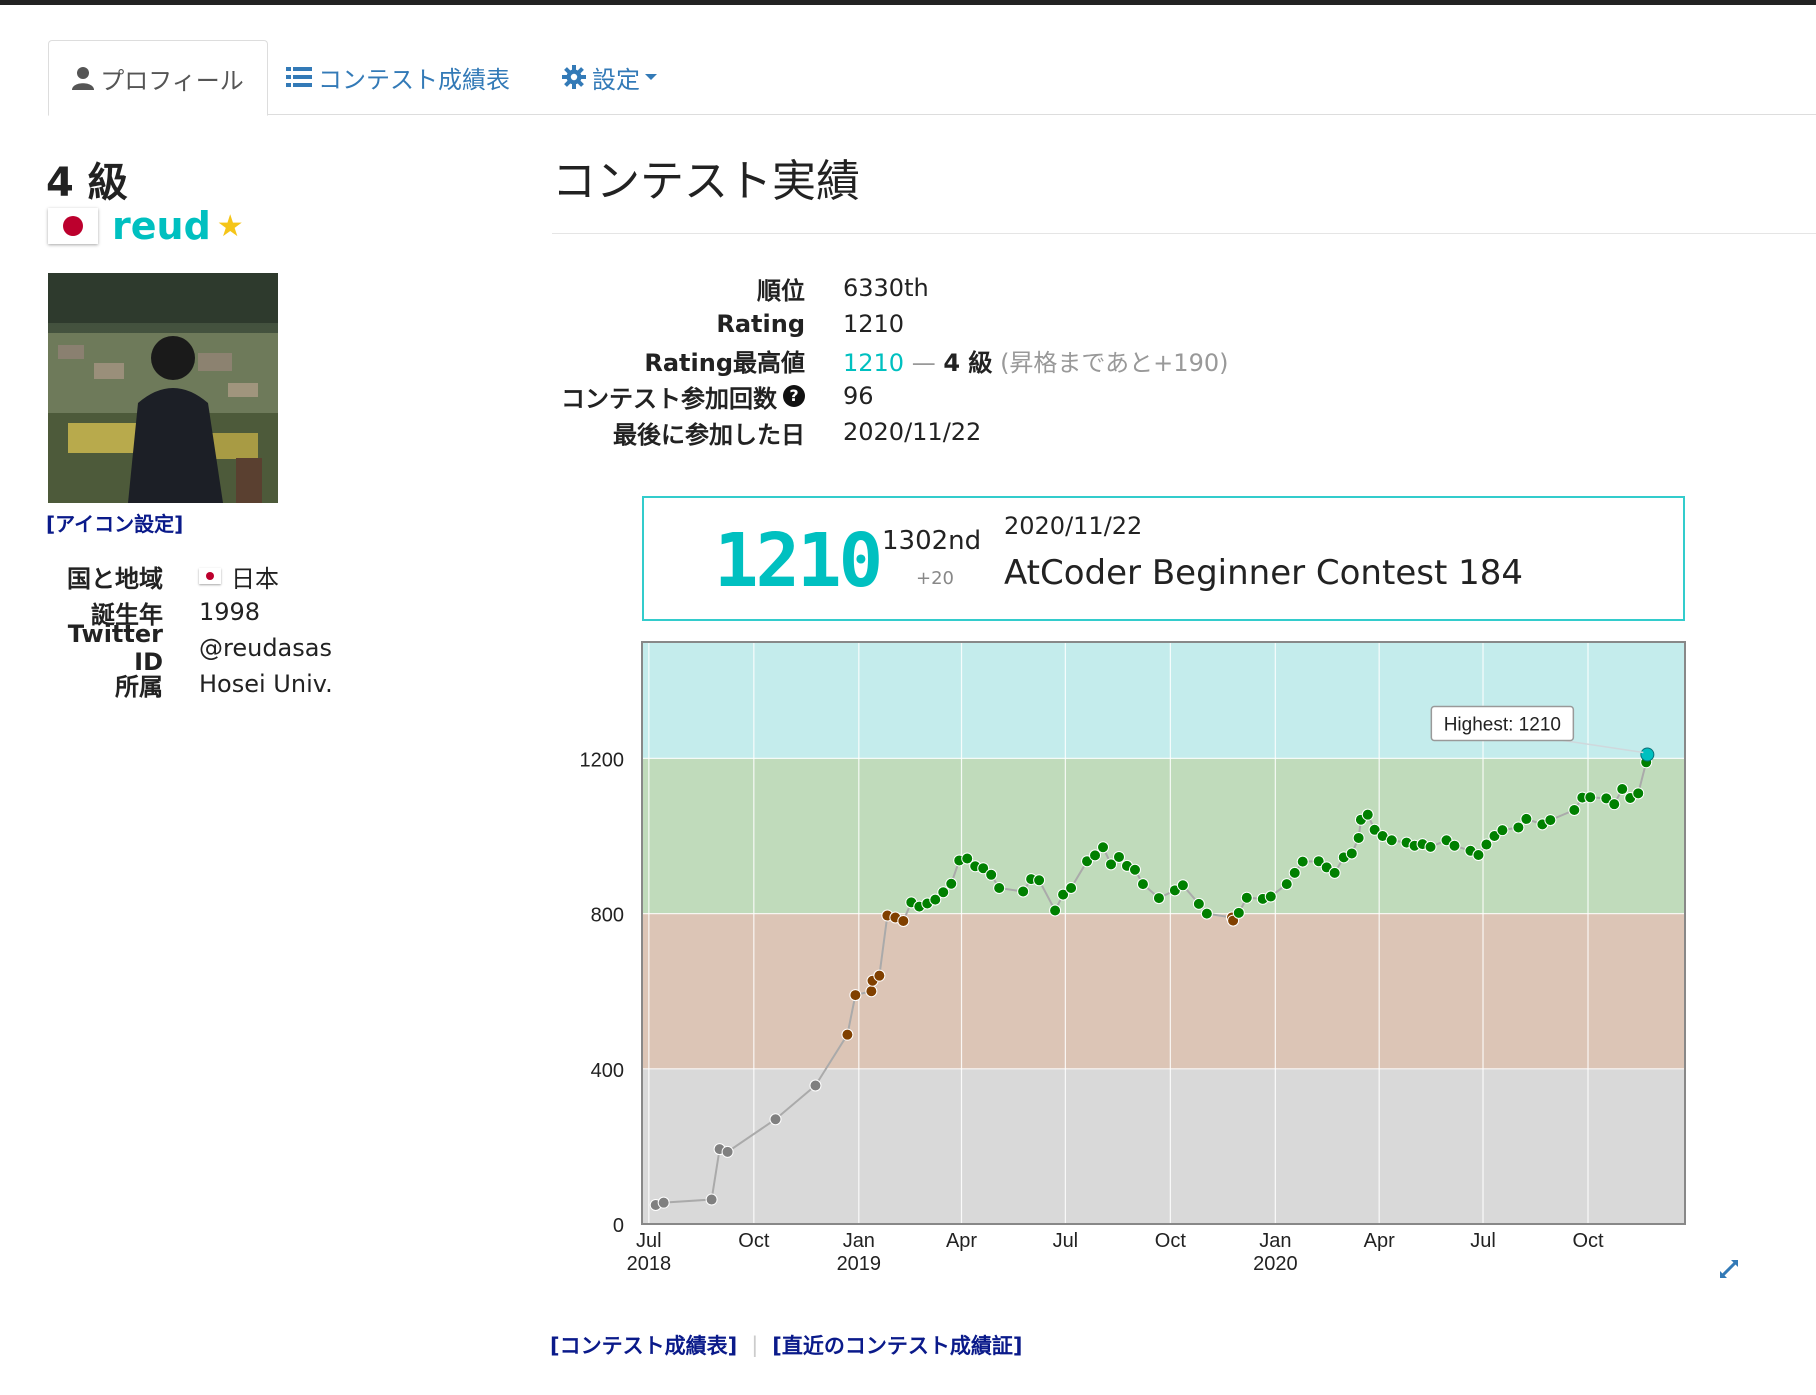  What do you see at coordinates (760, 324) in the screenshot?
I see `stats-key: Rating` at bounding box center [760, 324].